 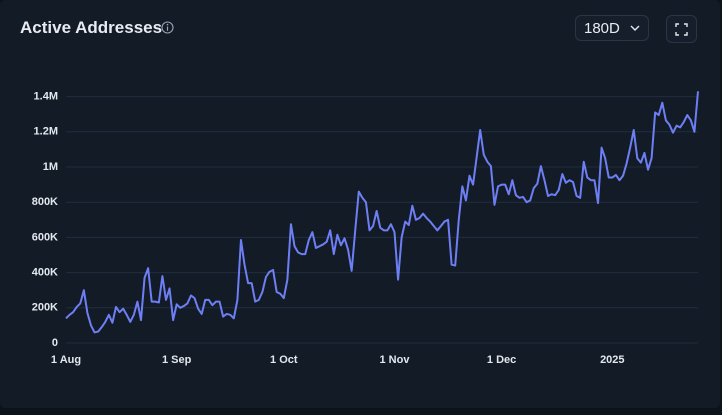 I want to click on y-tick-label: 400K, so click(x=45, y=273).